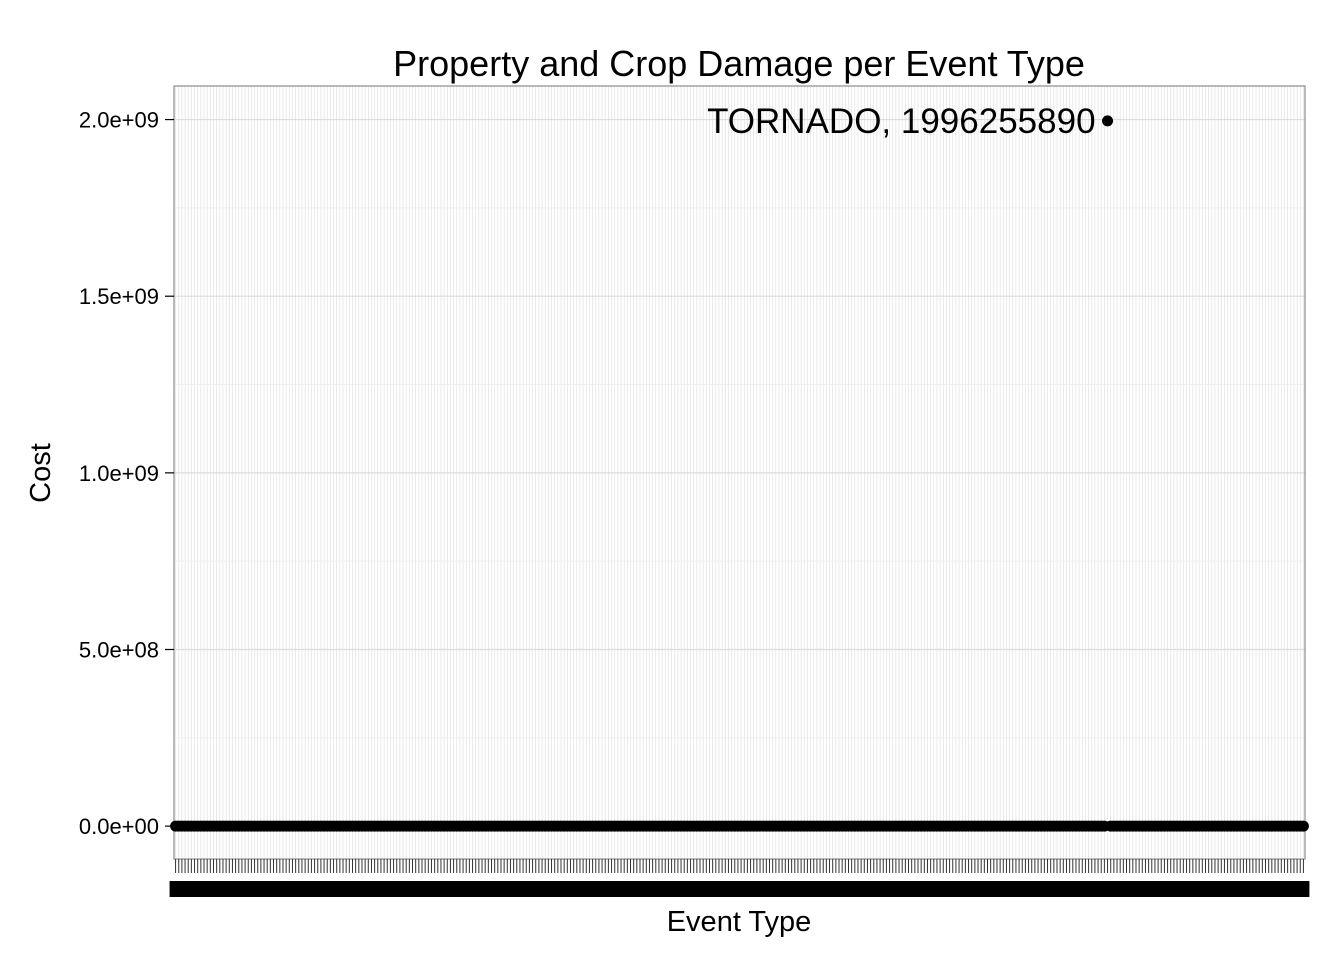 The height and width of the screenshot is (960, 1344). Describe the element at coordinates (119, 296) in the screenshot. I see `y-tick-label: 1.5e+09` at that location.